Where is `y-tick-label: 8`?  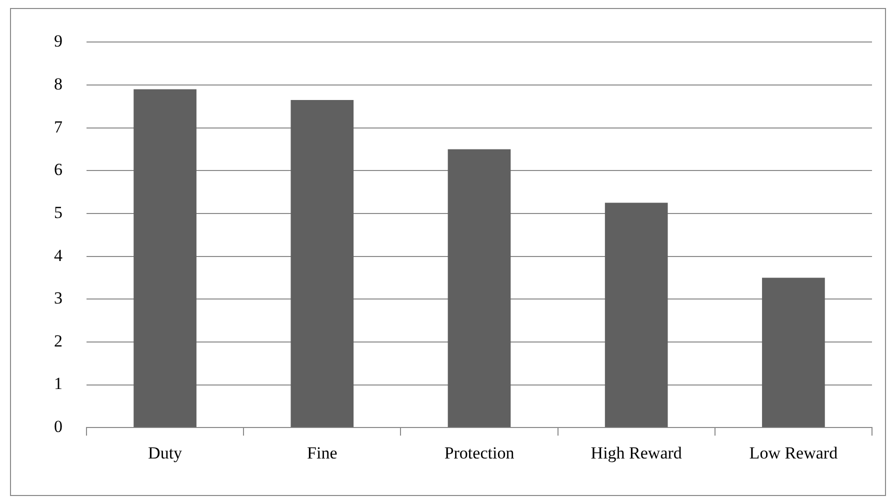
y-tick-label: 8 is located at coordinates (58, 84).